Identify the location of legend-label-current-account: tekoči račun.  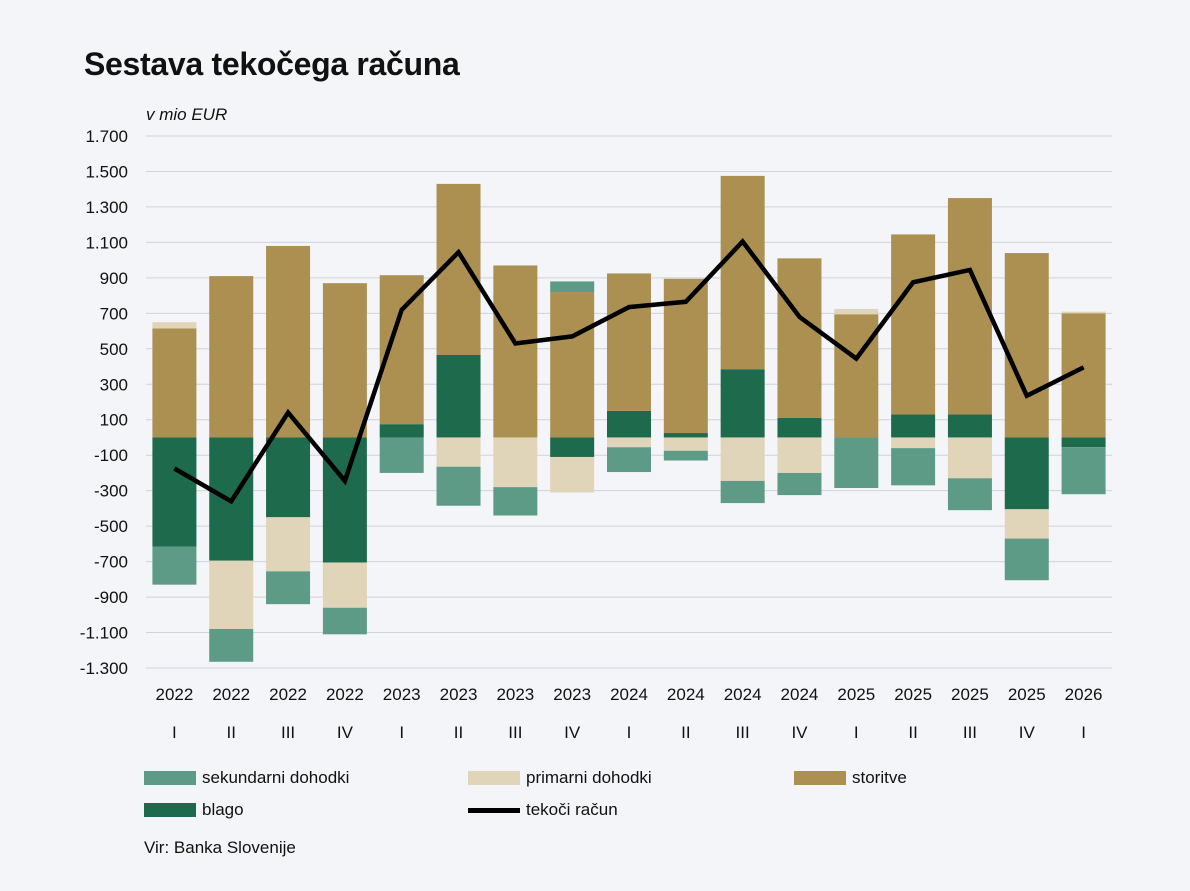
(572, 809).